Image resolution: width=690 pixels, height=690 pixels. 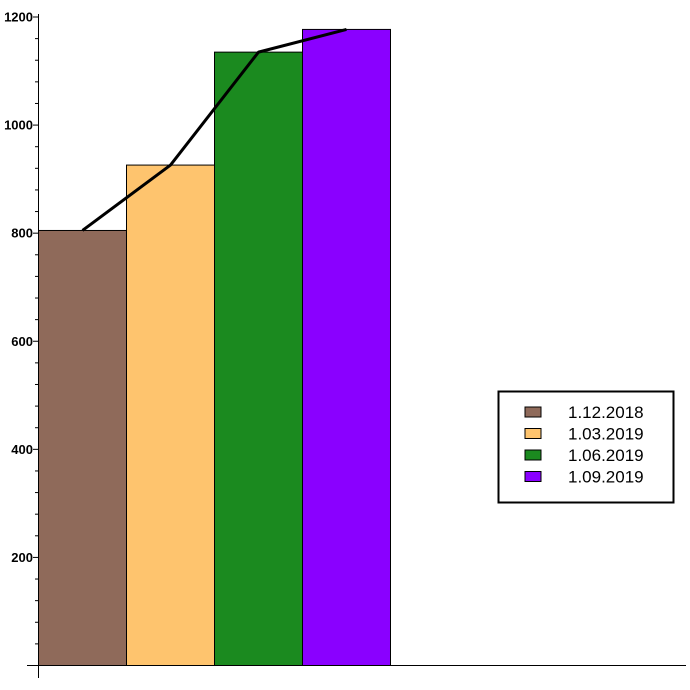 What do you see at coordinates (18, 17) in the screenshot?
I see `y-tick-label: 1200` at bounding box center [18, 17].